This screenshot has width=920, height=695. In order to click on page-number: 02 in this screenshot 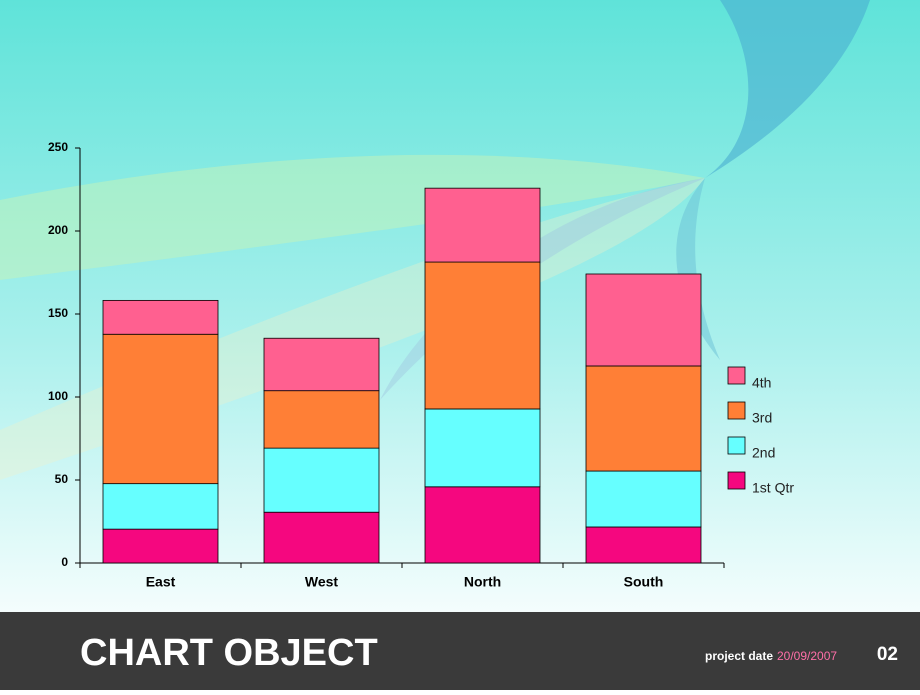, I will do `click(887, 654)`.